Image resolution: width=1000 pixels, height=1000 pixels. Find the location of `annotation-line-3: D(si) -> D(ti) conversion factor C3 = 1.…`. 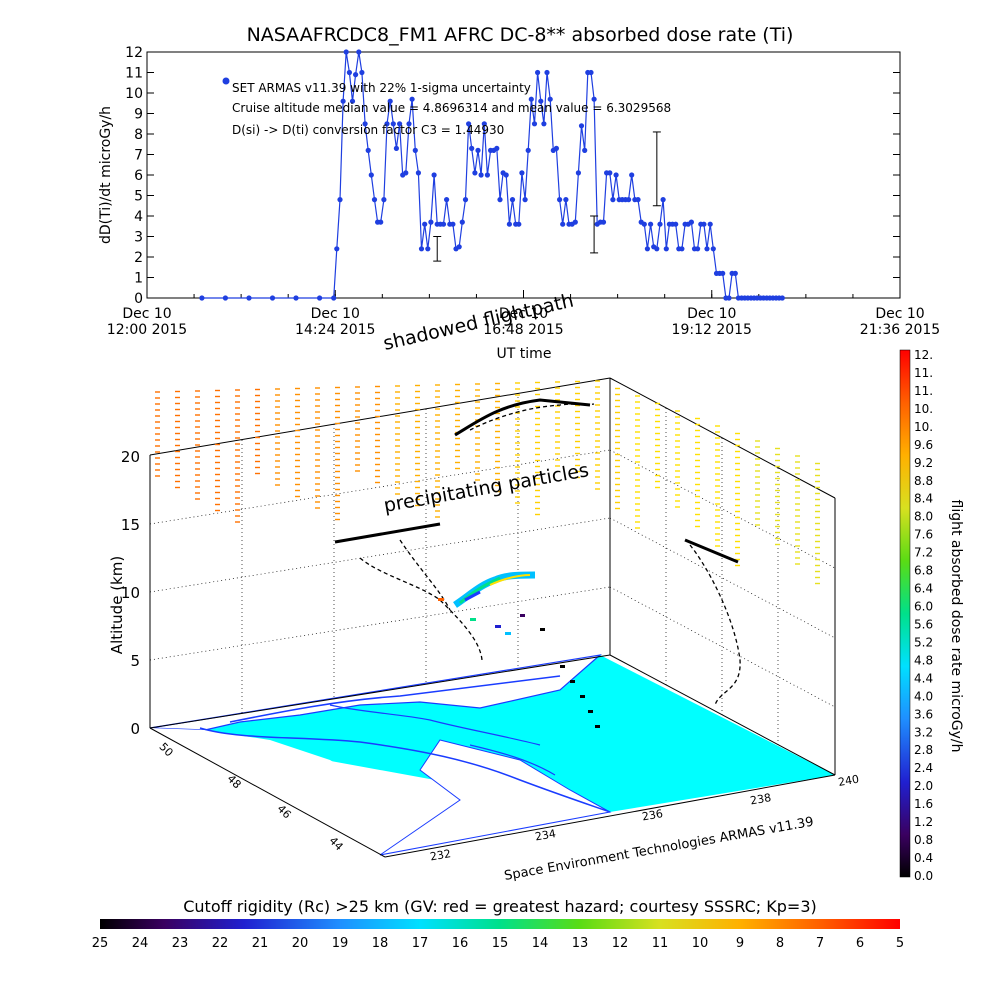

annotation-line-3: D(si) -> D(ti) conversion factor C3 = 1.… is located at coordinates (368, 130).